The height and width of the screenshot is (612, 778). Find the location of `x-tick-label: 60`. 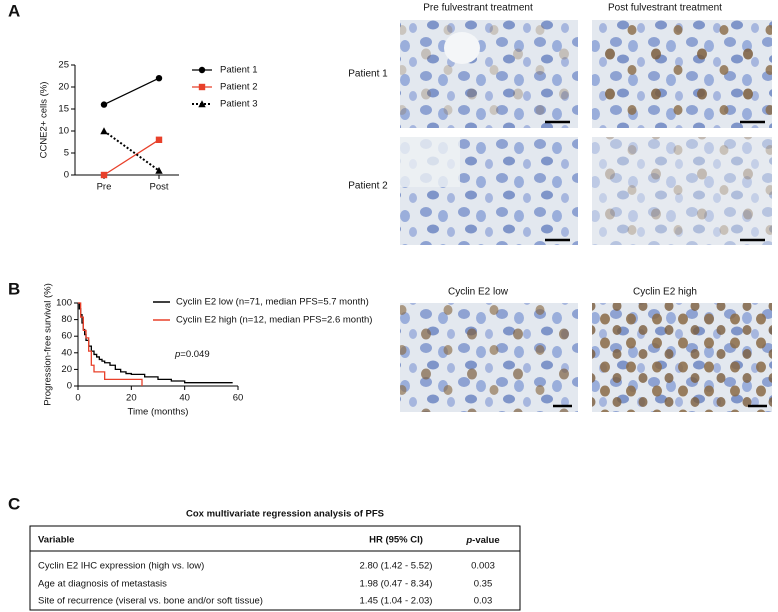

x-tick-label: 60 is located at coordinates (238, 398).